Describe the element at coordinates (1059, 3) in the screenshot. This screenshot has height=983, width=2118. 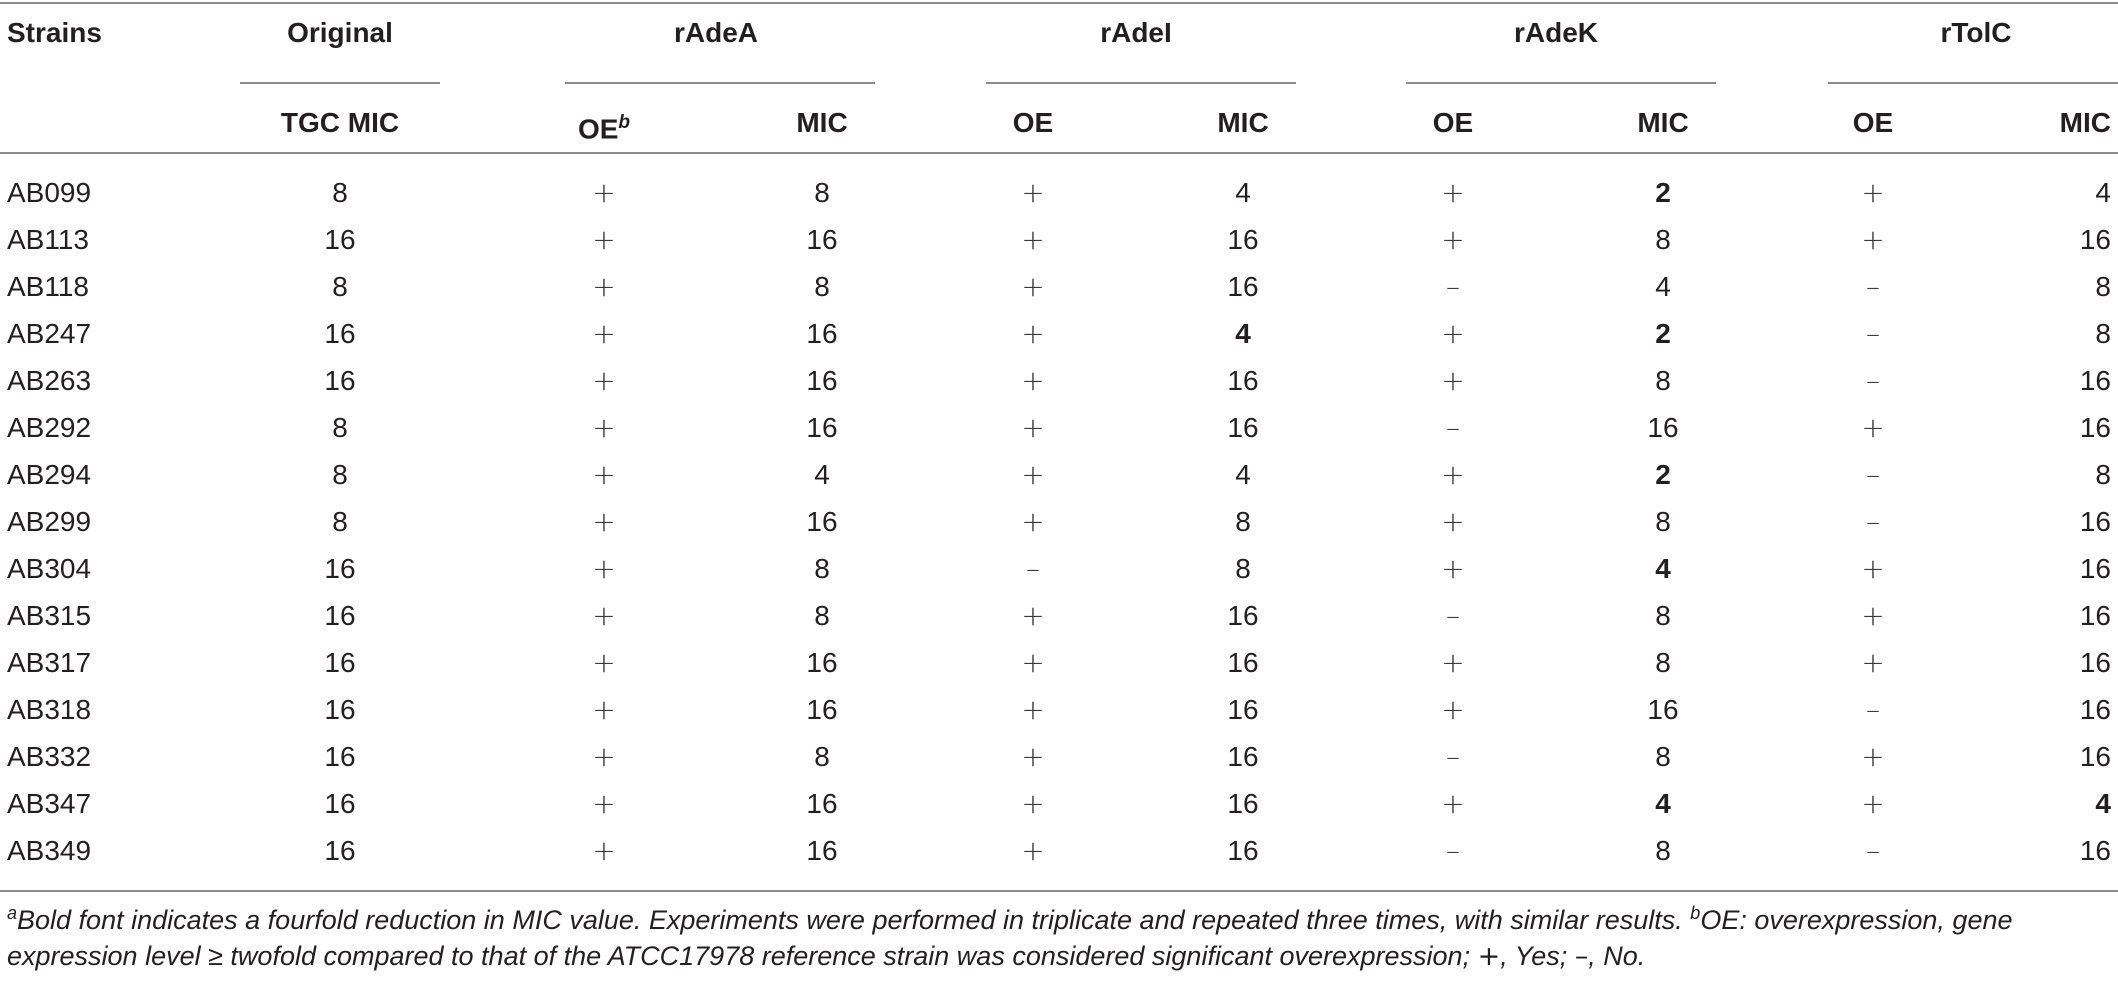
I see `top-rule` at that location.